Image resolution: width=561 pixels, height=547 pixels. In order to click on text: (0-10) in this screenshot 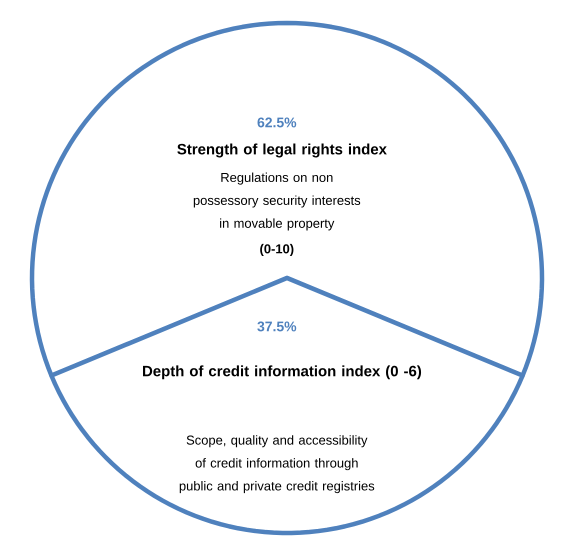, I will do `click(277, 250)`.